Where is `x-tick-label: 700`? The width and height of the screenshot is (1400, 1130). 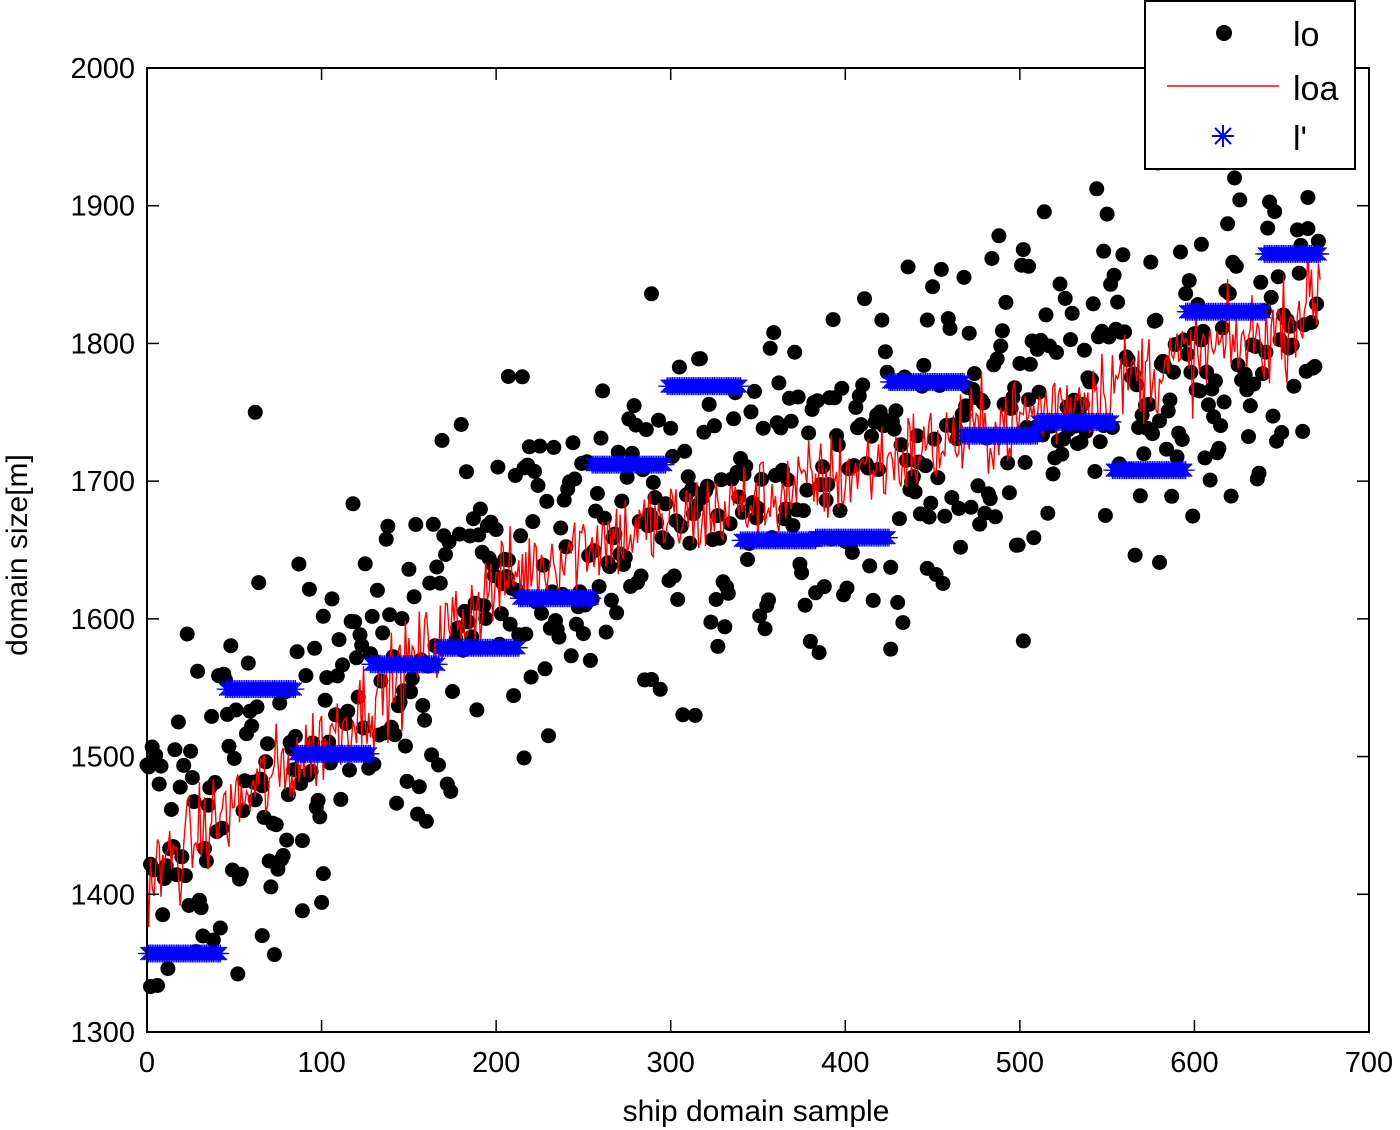 x-tick-label: 700 is located at coordinates (1369, 1063).